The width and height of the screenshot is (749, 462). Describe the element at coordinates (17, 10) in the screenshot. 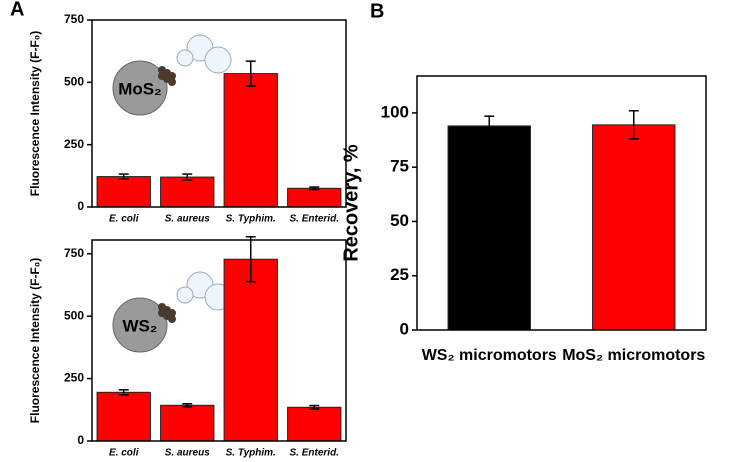

I see `panel-label: A` at that location.